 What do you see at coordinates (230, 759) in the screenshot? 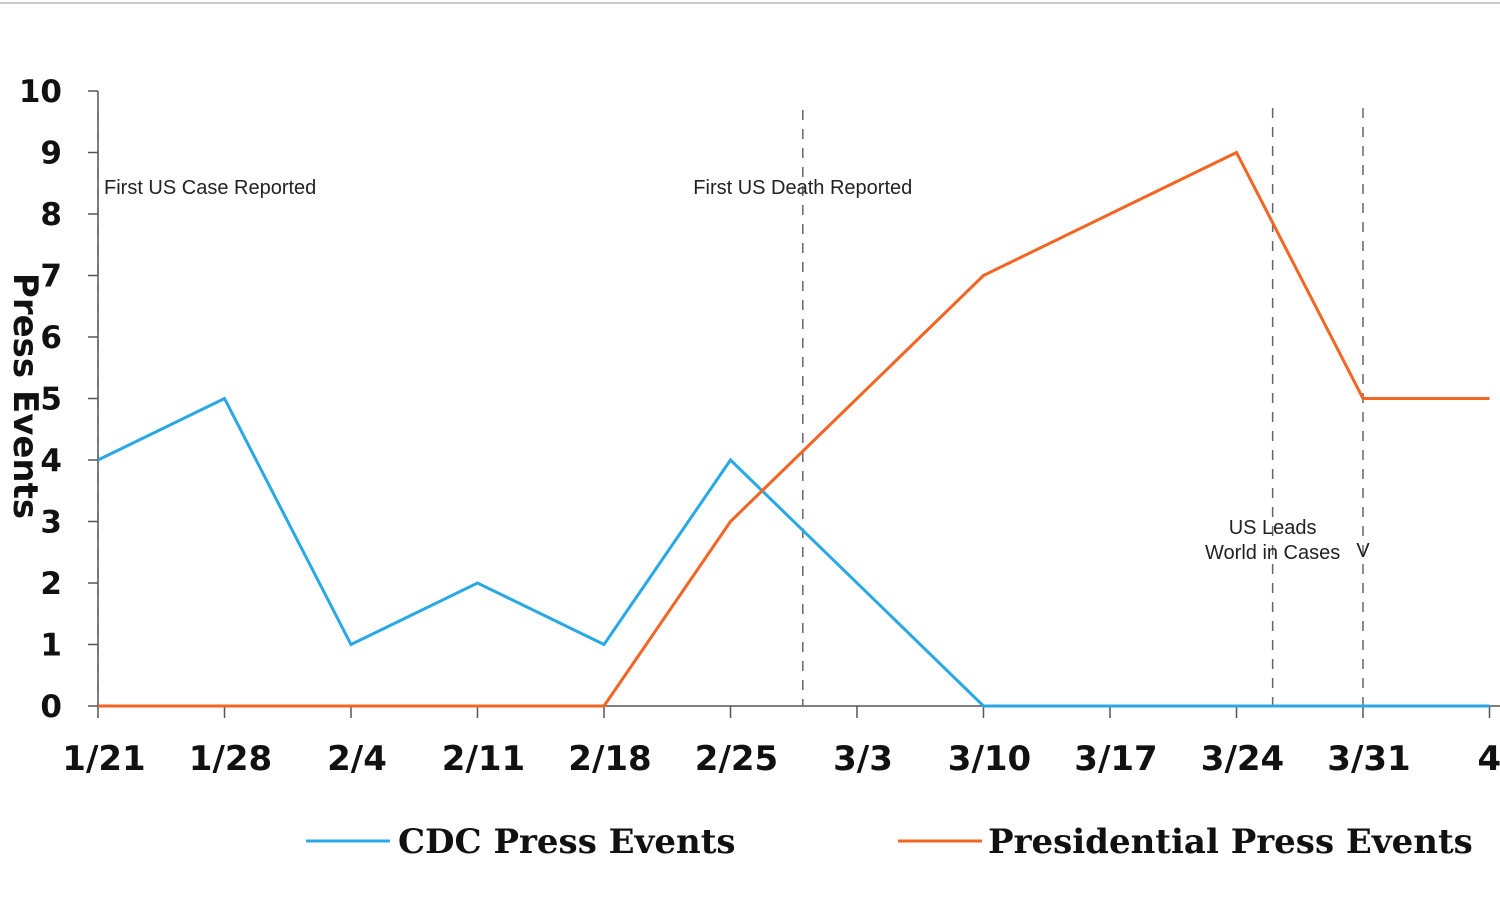
I see `x-tick-label: 1/28` at bounding box center [230, 759].